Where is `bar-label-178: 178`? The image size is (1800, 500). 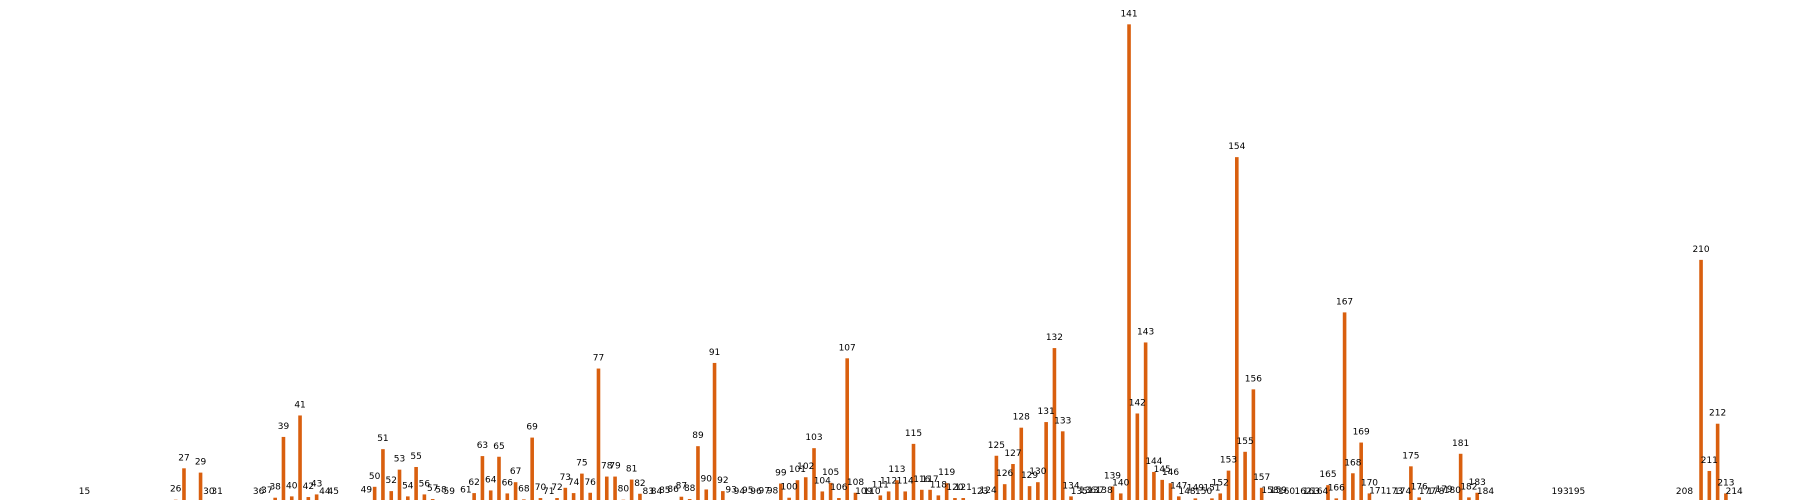
bar-label-178: 178 is located at coordinates (1435, 492).